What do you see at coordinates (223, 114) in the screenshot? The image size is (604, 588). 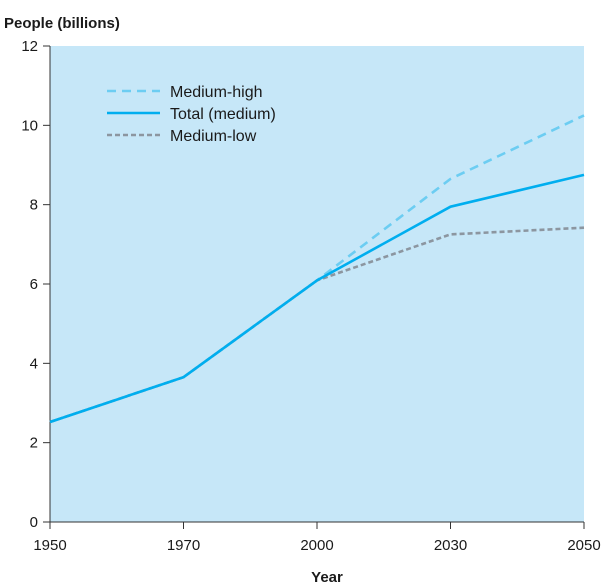 I see `legend-label: Total (medium)` at bounding box center [223, 114].